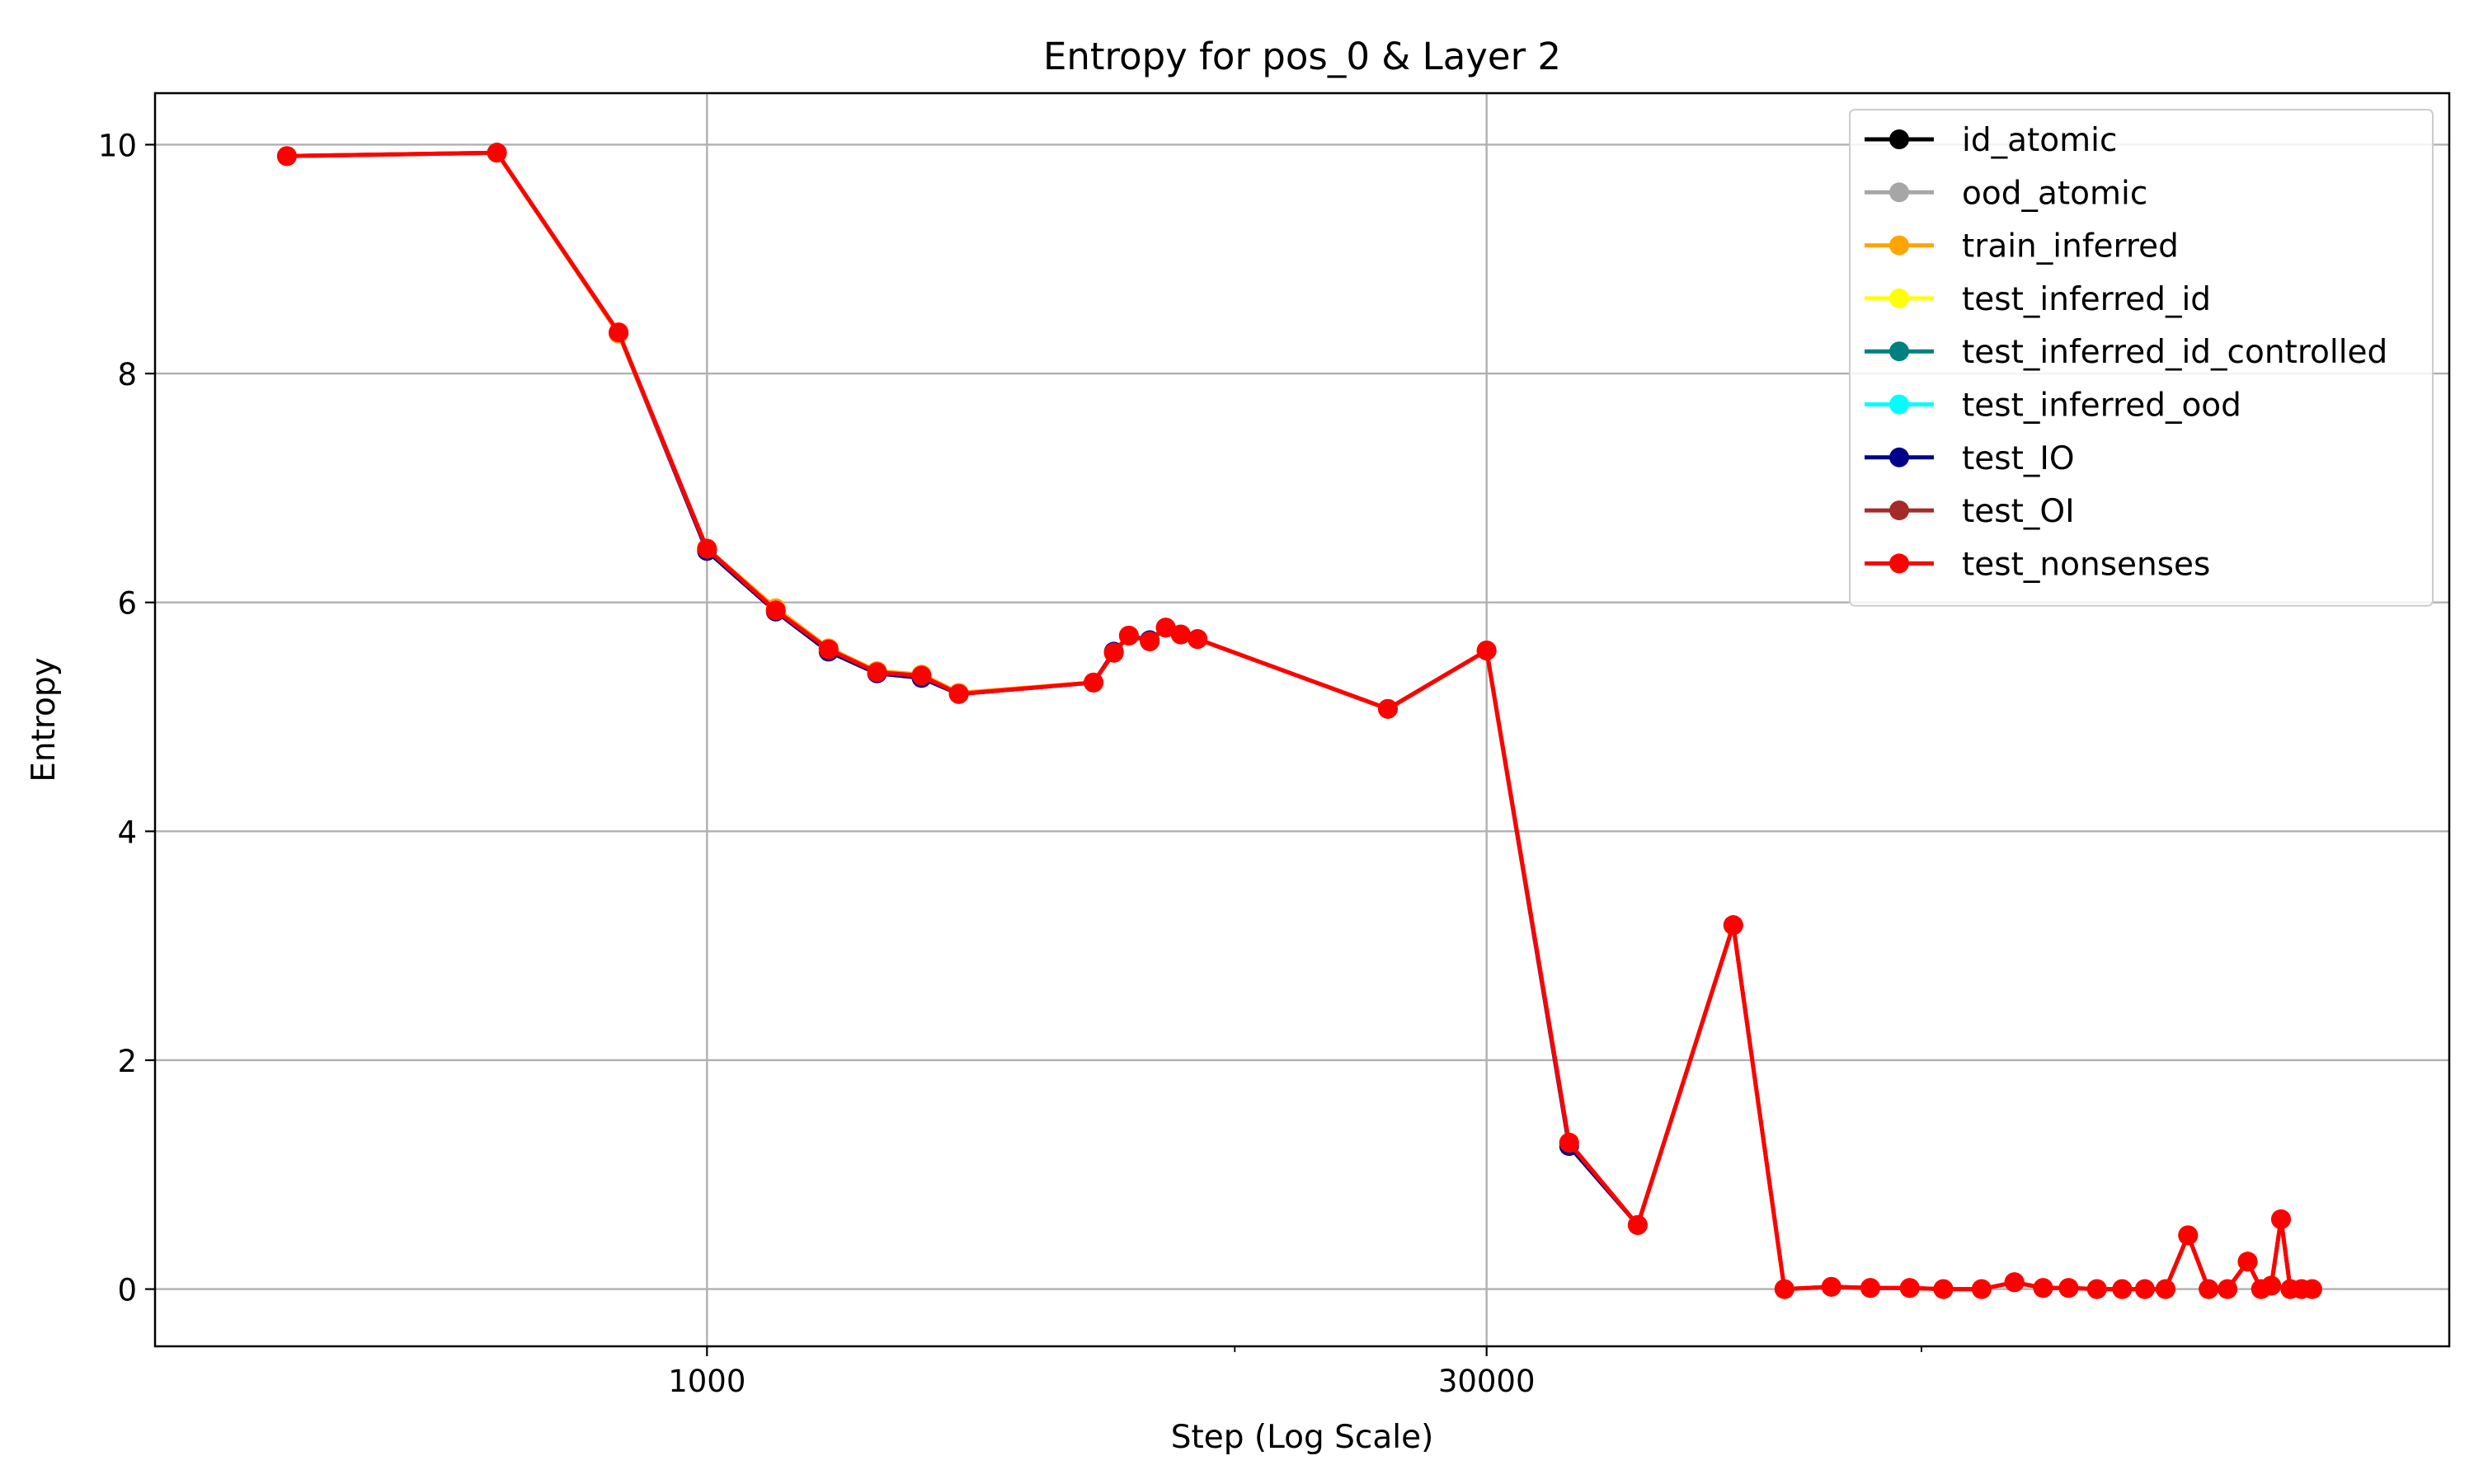 The image size is (2474, 1484). What do you see at coordinates (706, 1381) in the screenshot?
I see `x-tick-label: 1000` at bounding box center [706, 1381].